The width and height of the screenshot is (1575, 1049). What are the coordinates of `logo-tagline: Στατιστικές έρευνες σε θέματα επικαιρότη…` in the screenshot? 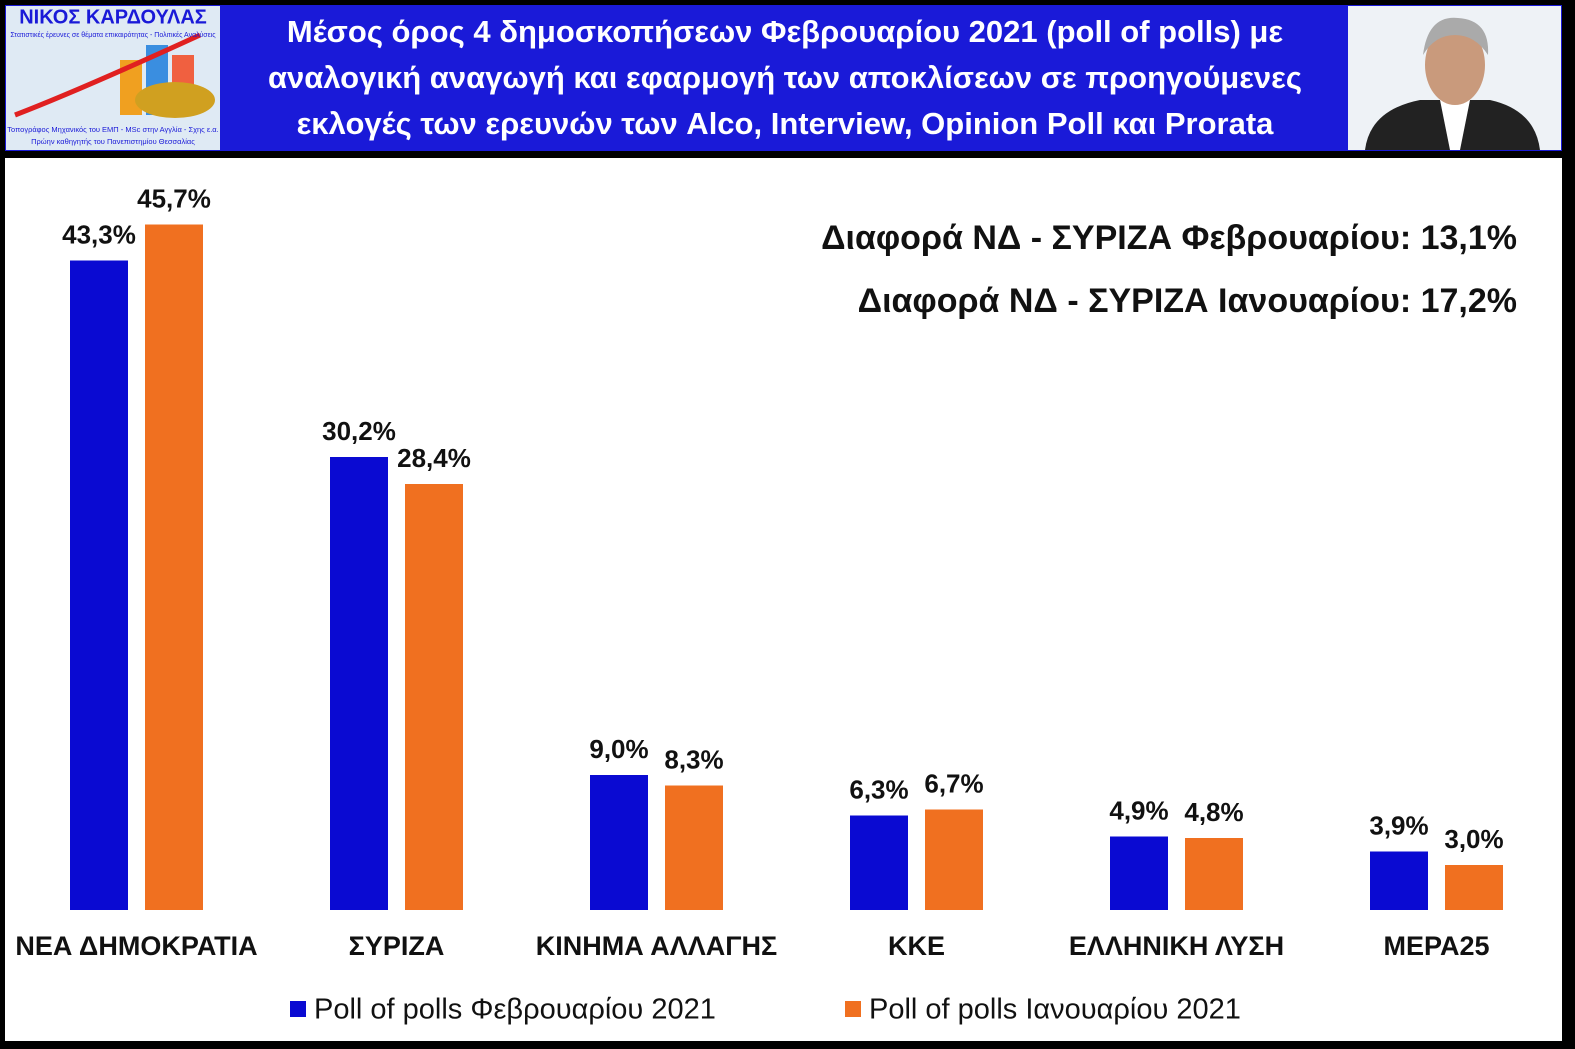 It's located at (113, 35).